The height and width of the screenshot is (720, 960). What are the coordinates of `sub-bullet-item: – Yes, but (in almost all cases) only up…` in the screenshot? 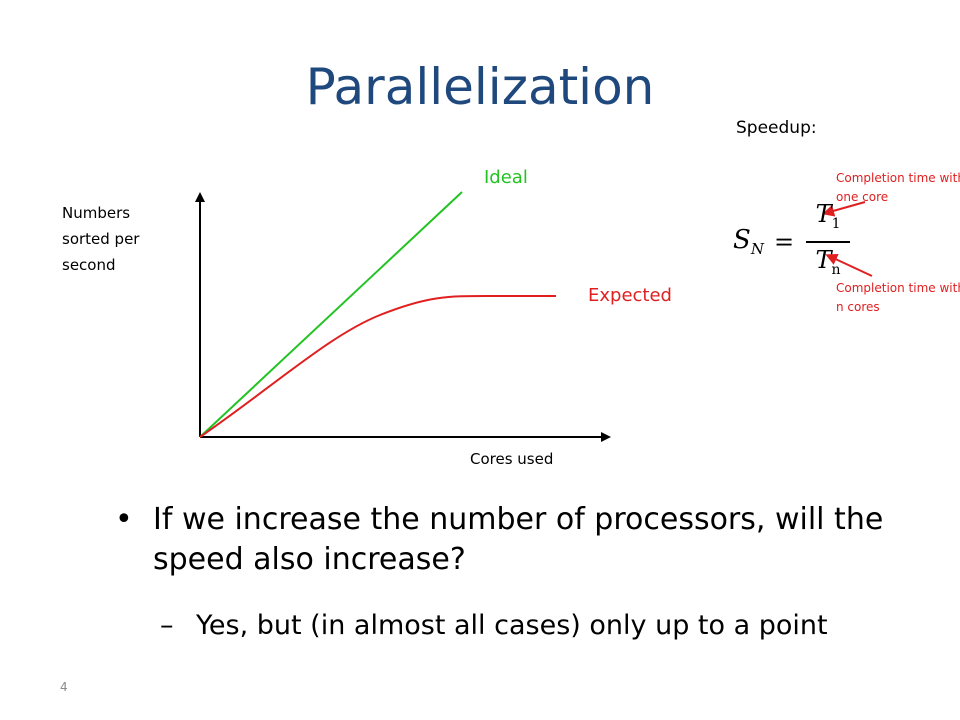 It's located at (540, 626).